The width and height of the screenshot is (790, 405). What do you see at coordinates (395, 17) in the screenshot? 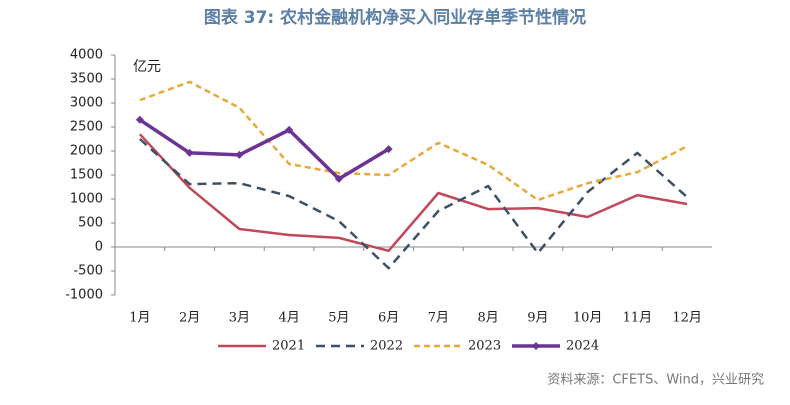
I see `chart-title: 图表 37: 农村金融机构净买入同业存单季节性情况` at bounding box center [395, 17].